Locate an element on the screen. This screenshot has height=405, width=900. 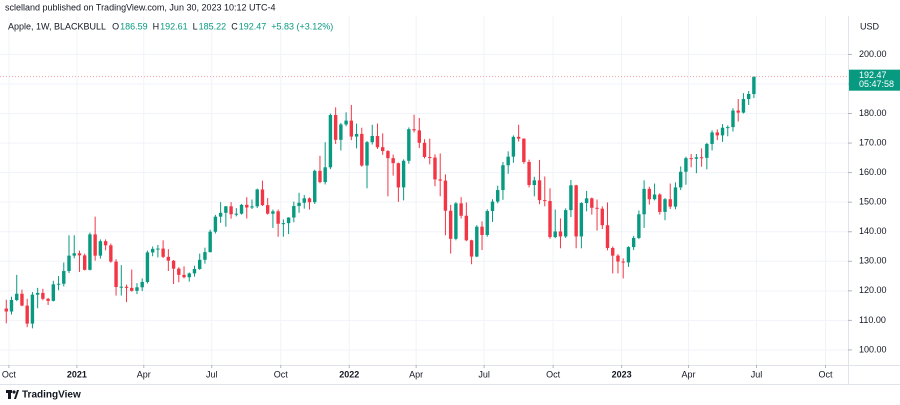
chart-title: Apple, 1W, BLACKBULL is located at coordinates (57, 26).